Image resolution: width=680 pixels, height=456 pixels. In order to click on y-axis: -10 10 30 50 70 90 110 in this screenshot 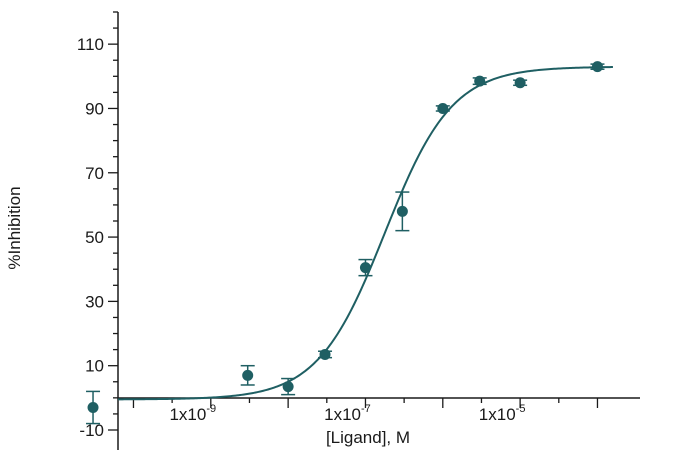, I will do `click(98, 230)`.